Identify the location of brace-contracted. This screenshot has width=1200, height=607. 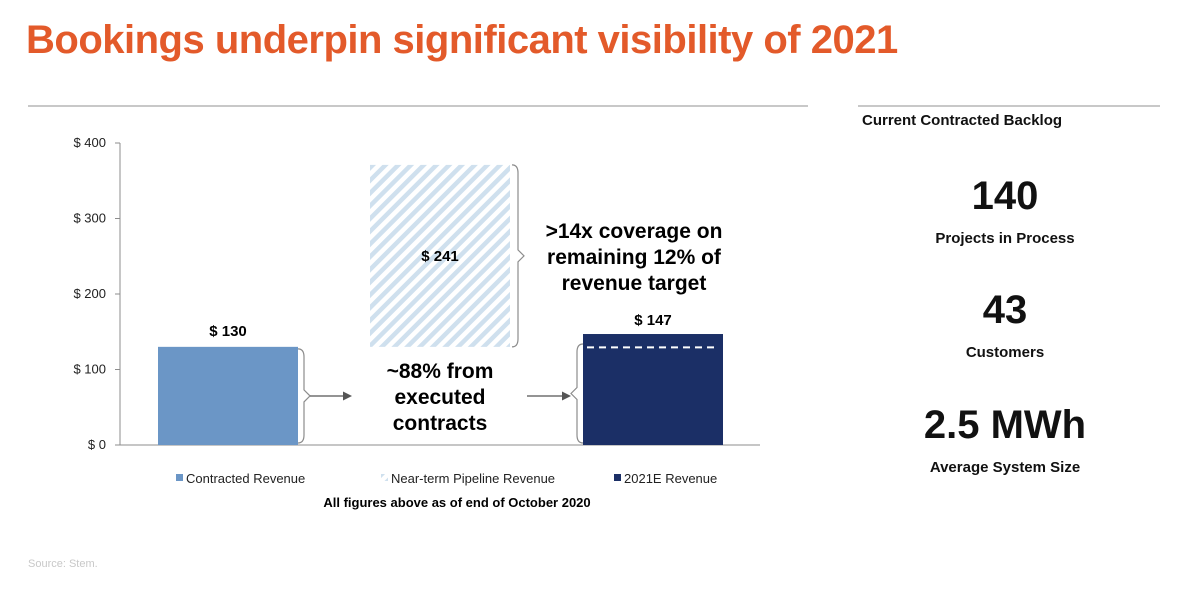
(304, 396).